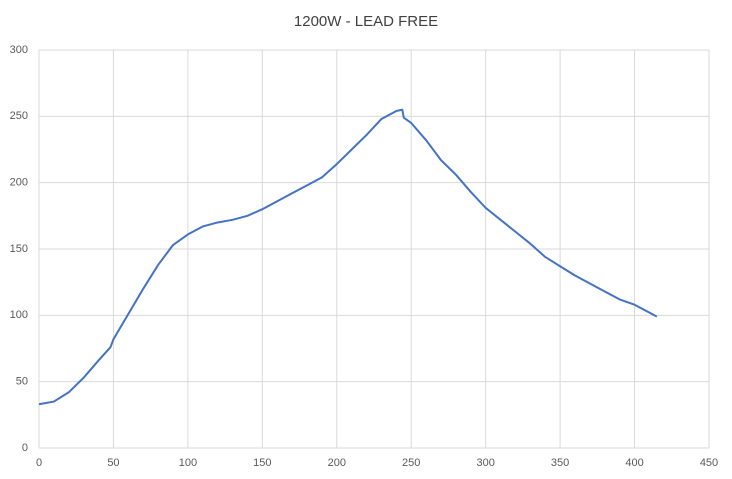 This screenshot has height=479, width=732. Describe the element at coordinates (25, 448) in the screenshot. I see `y-tick-label: 0` at that location.